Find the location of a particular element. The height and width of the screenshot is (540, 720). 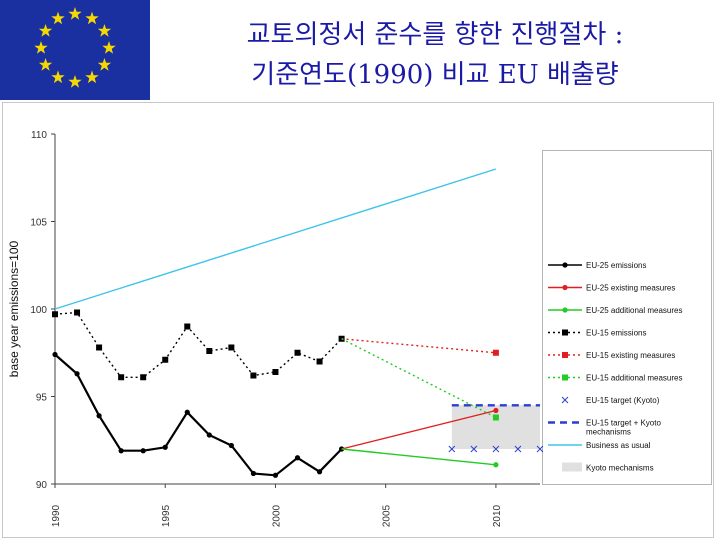

x-tick-label: 2005 is located at coordinates (387, 515).